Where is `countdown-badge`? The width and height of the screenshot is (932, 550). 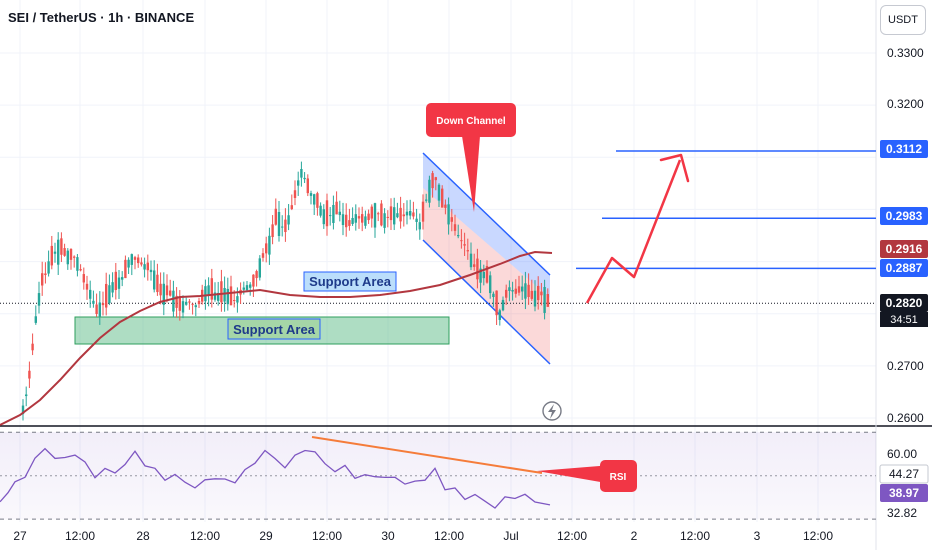 countdown-badge is located at coordinates (904, 319).